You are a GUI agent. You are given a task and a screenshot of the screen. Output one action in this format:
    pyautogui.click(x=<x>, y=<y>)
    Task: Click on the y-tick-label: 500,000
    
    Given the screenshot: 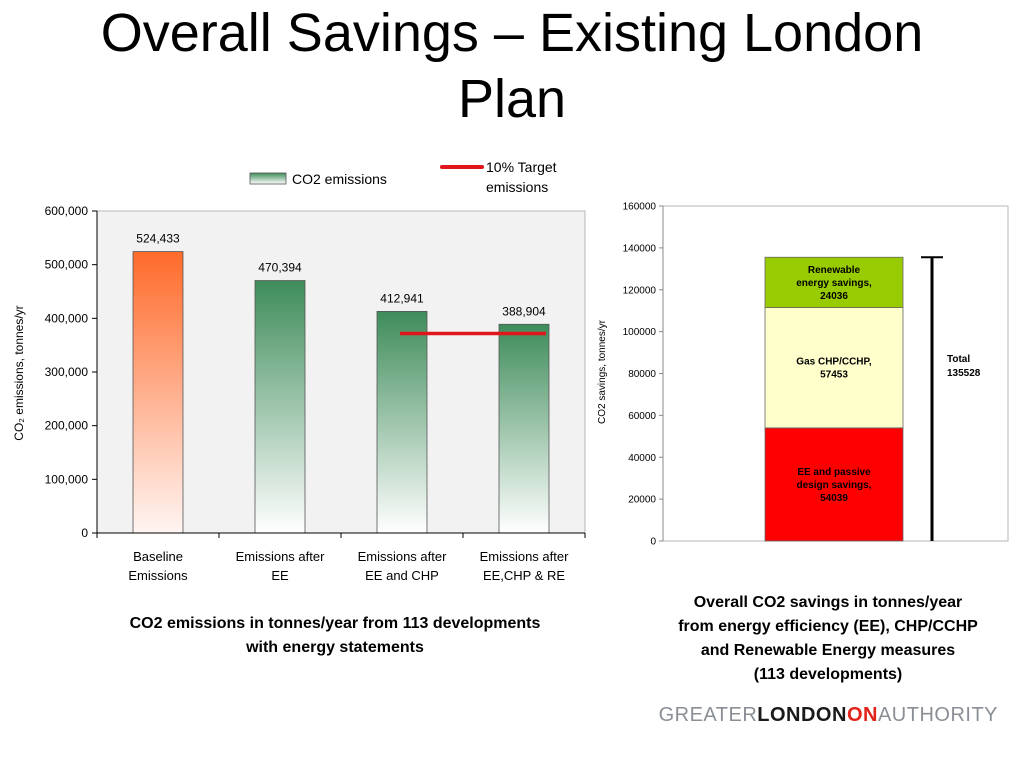 What is the action you would take?
    pyautogui.click(x=67, y=265)
    